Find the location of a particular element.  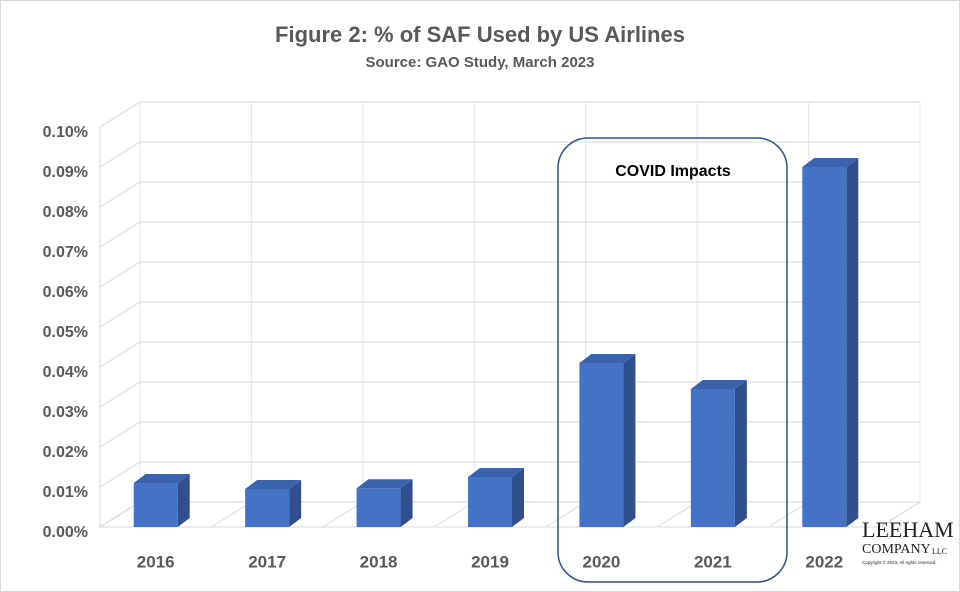

x-tick-label: 2022 is located at coordinates (824, 561).